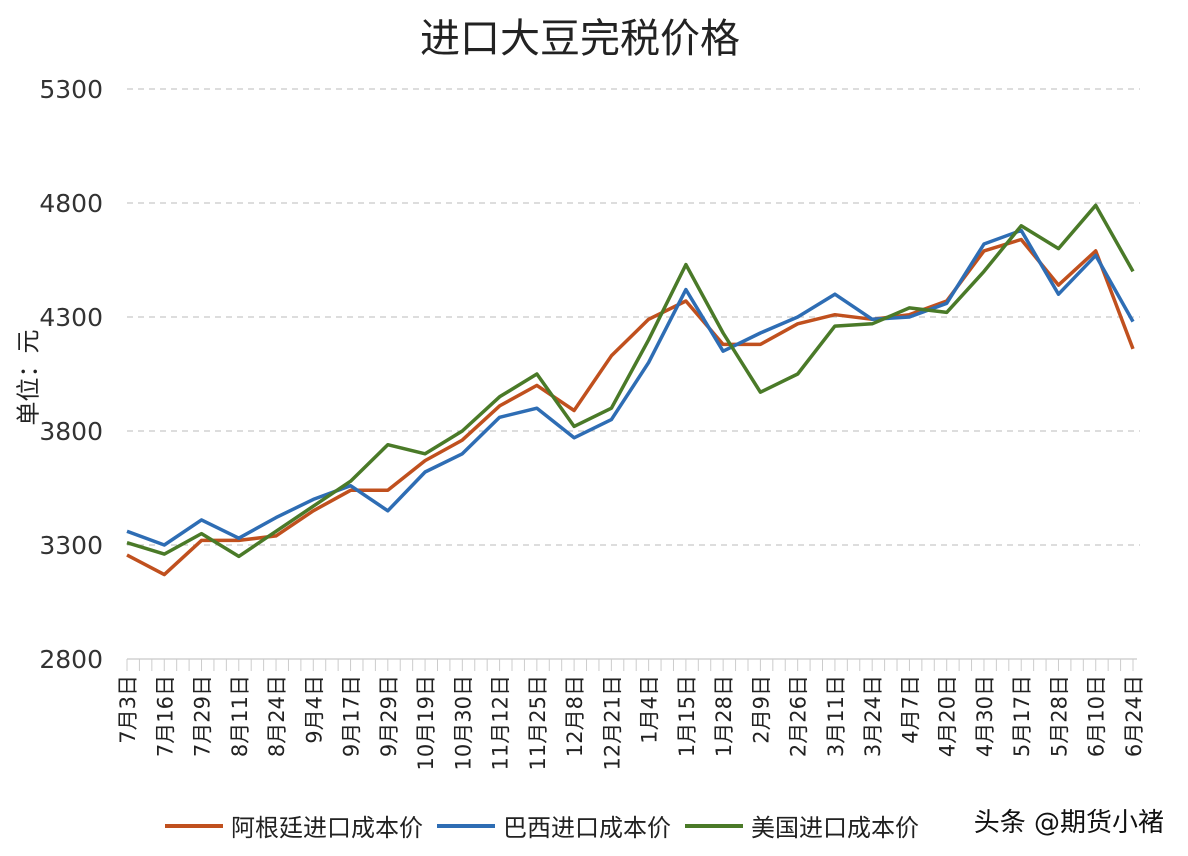 The image size is (1188, 856). What do you see at coordinates (835, 828) in the screenshot?
I see `legend-label: 美国进口成本价` at bounding box center [835, 828].